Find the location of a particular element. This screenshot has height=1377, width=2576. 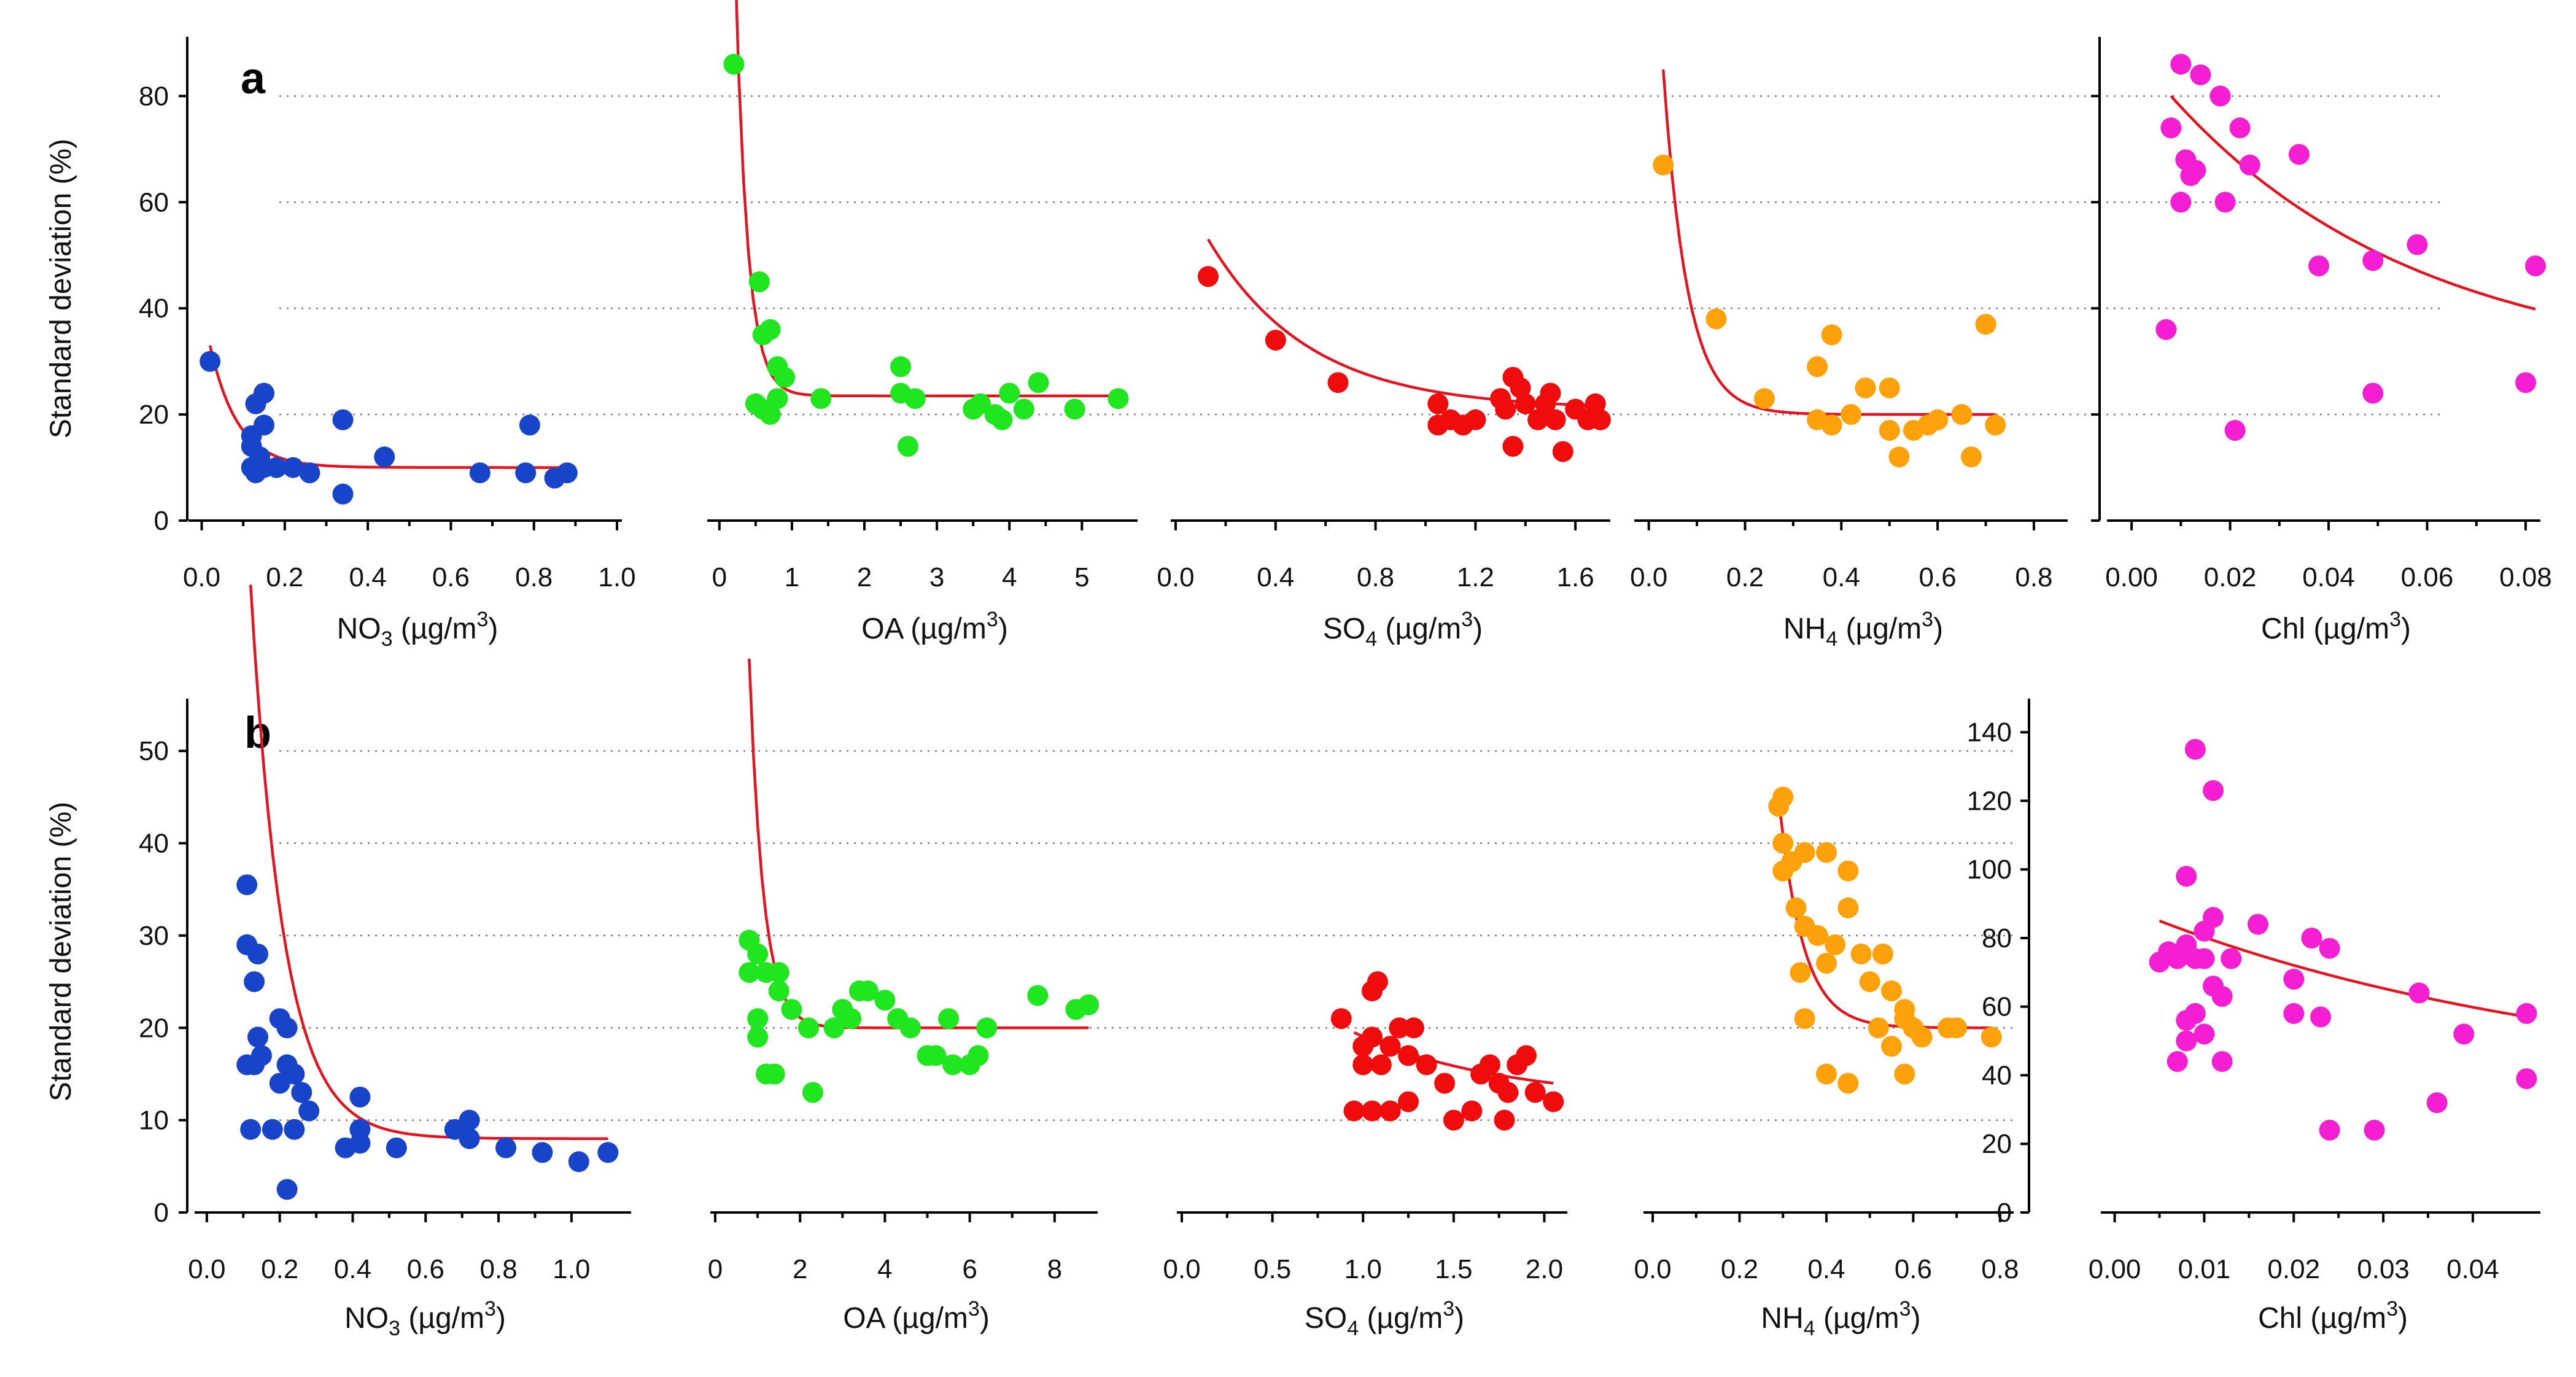

x-tick-label: 0.0 is located at coordinates (1652, 1269).